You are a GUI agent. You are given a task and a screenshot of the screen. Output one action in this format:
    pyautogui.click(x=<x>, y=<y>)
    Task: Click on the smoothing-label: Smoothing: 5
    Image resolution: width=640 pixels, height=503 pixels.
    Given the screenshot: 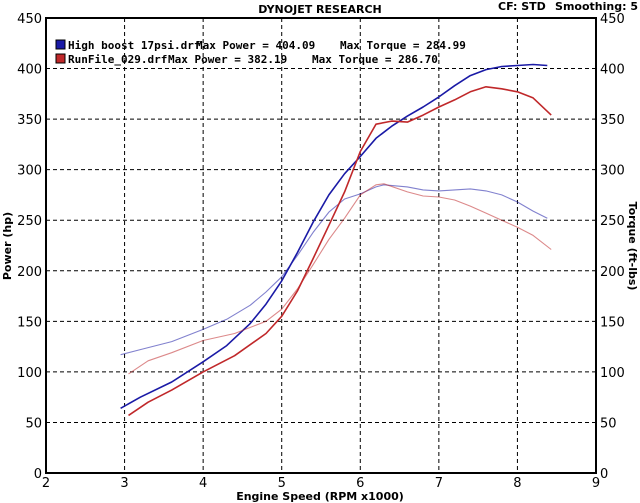 What is the action you would take?
    pyautogui.click(x=596, y=6)
    